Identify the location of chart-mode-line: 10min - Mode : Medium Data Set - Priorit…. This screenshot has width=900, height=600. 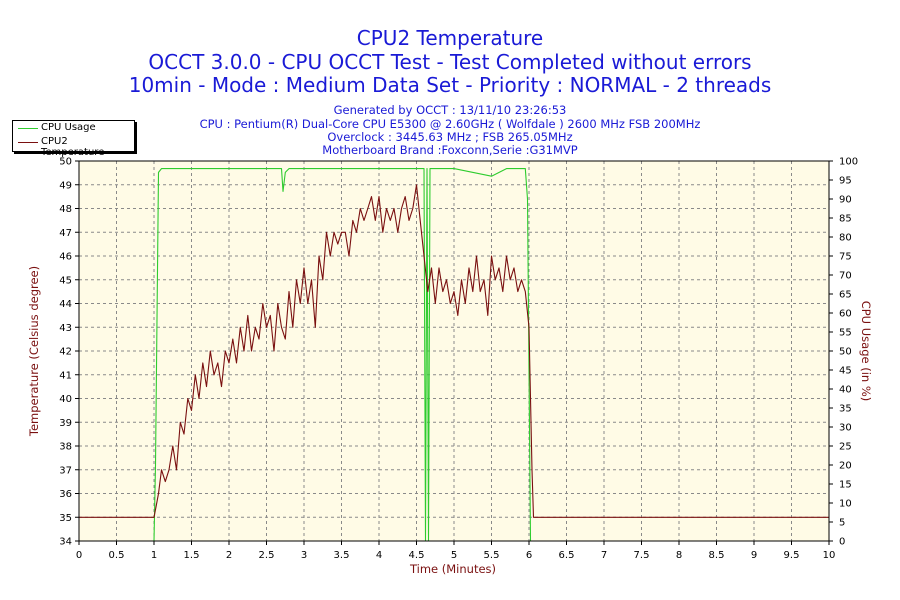
(450, 85).